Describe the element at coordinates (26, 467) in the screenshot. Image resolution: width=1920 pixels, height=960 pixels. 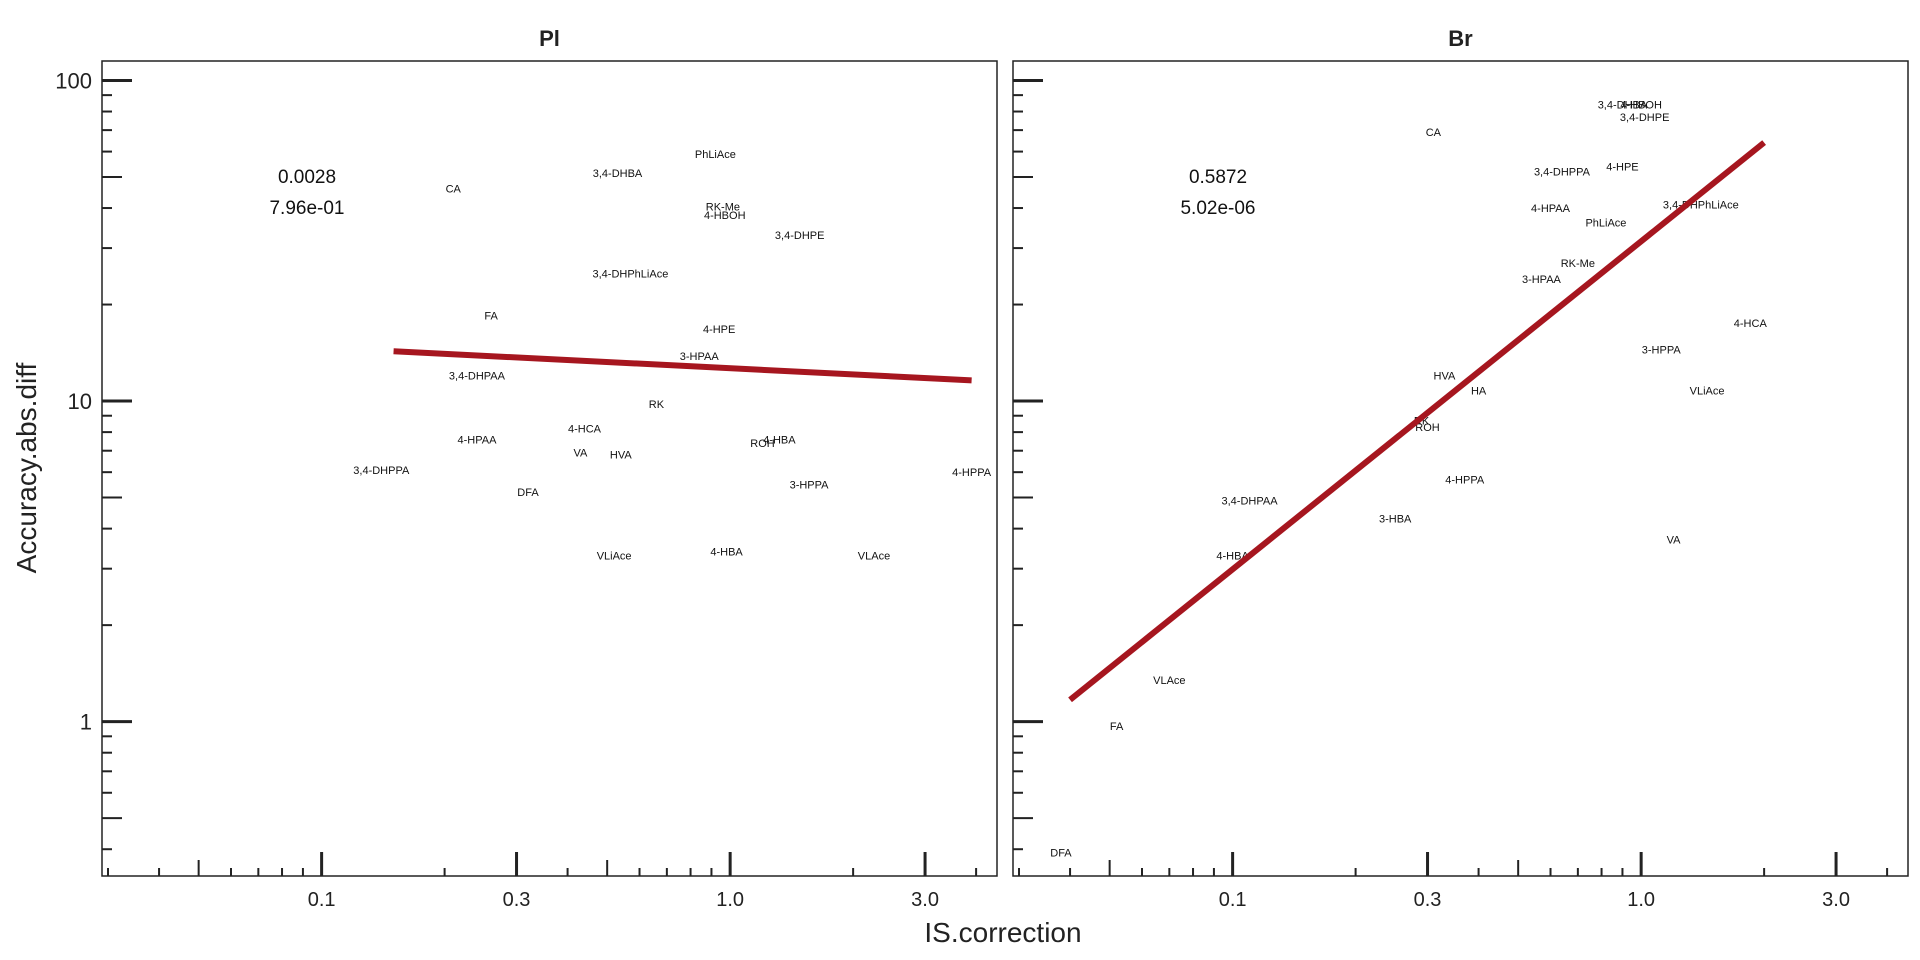
I see `y-axis-title: Accuracy.abs.diff` at that location.